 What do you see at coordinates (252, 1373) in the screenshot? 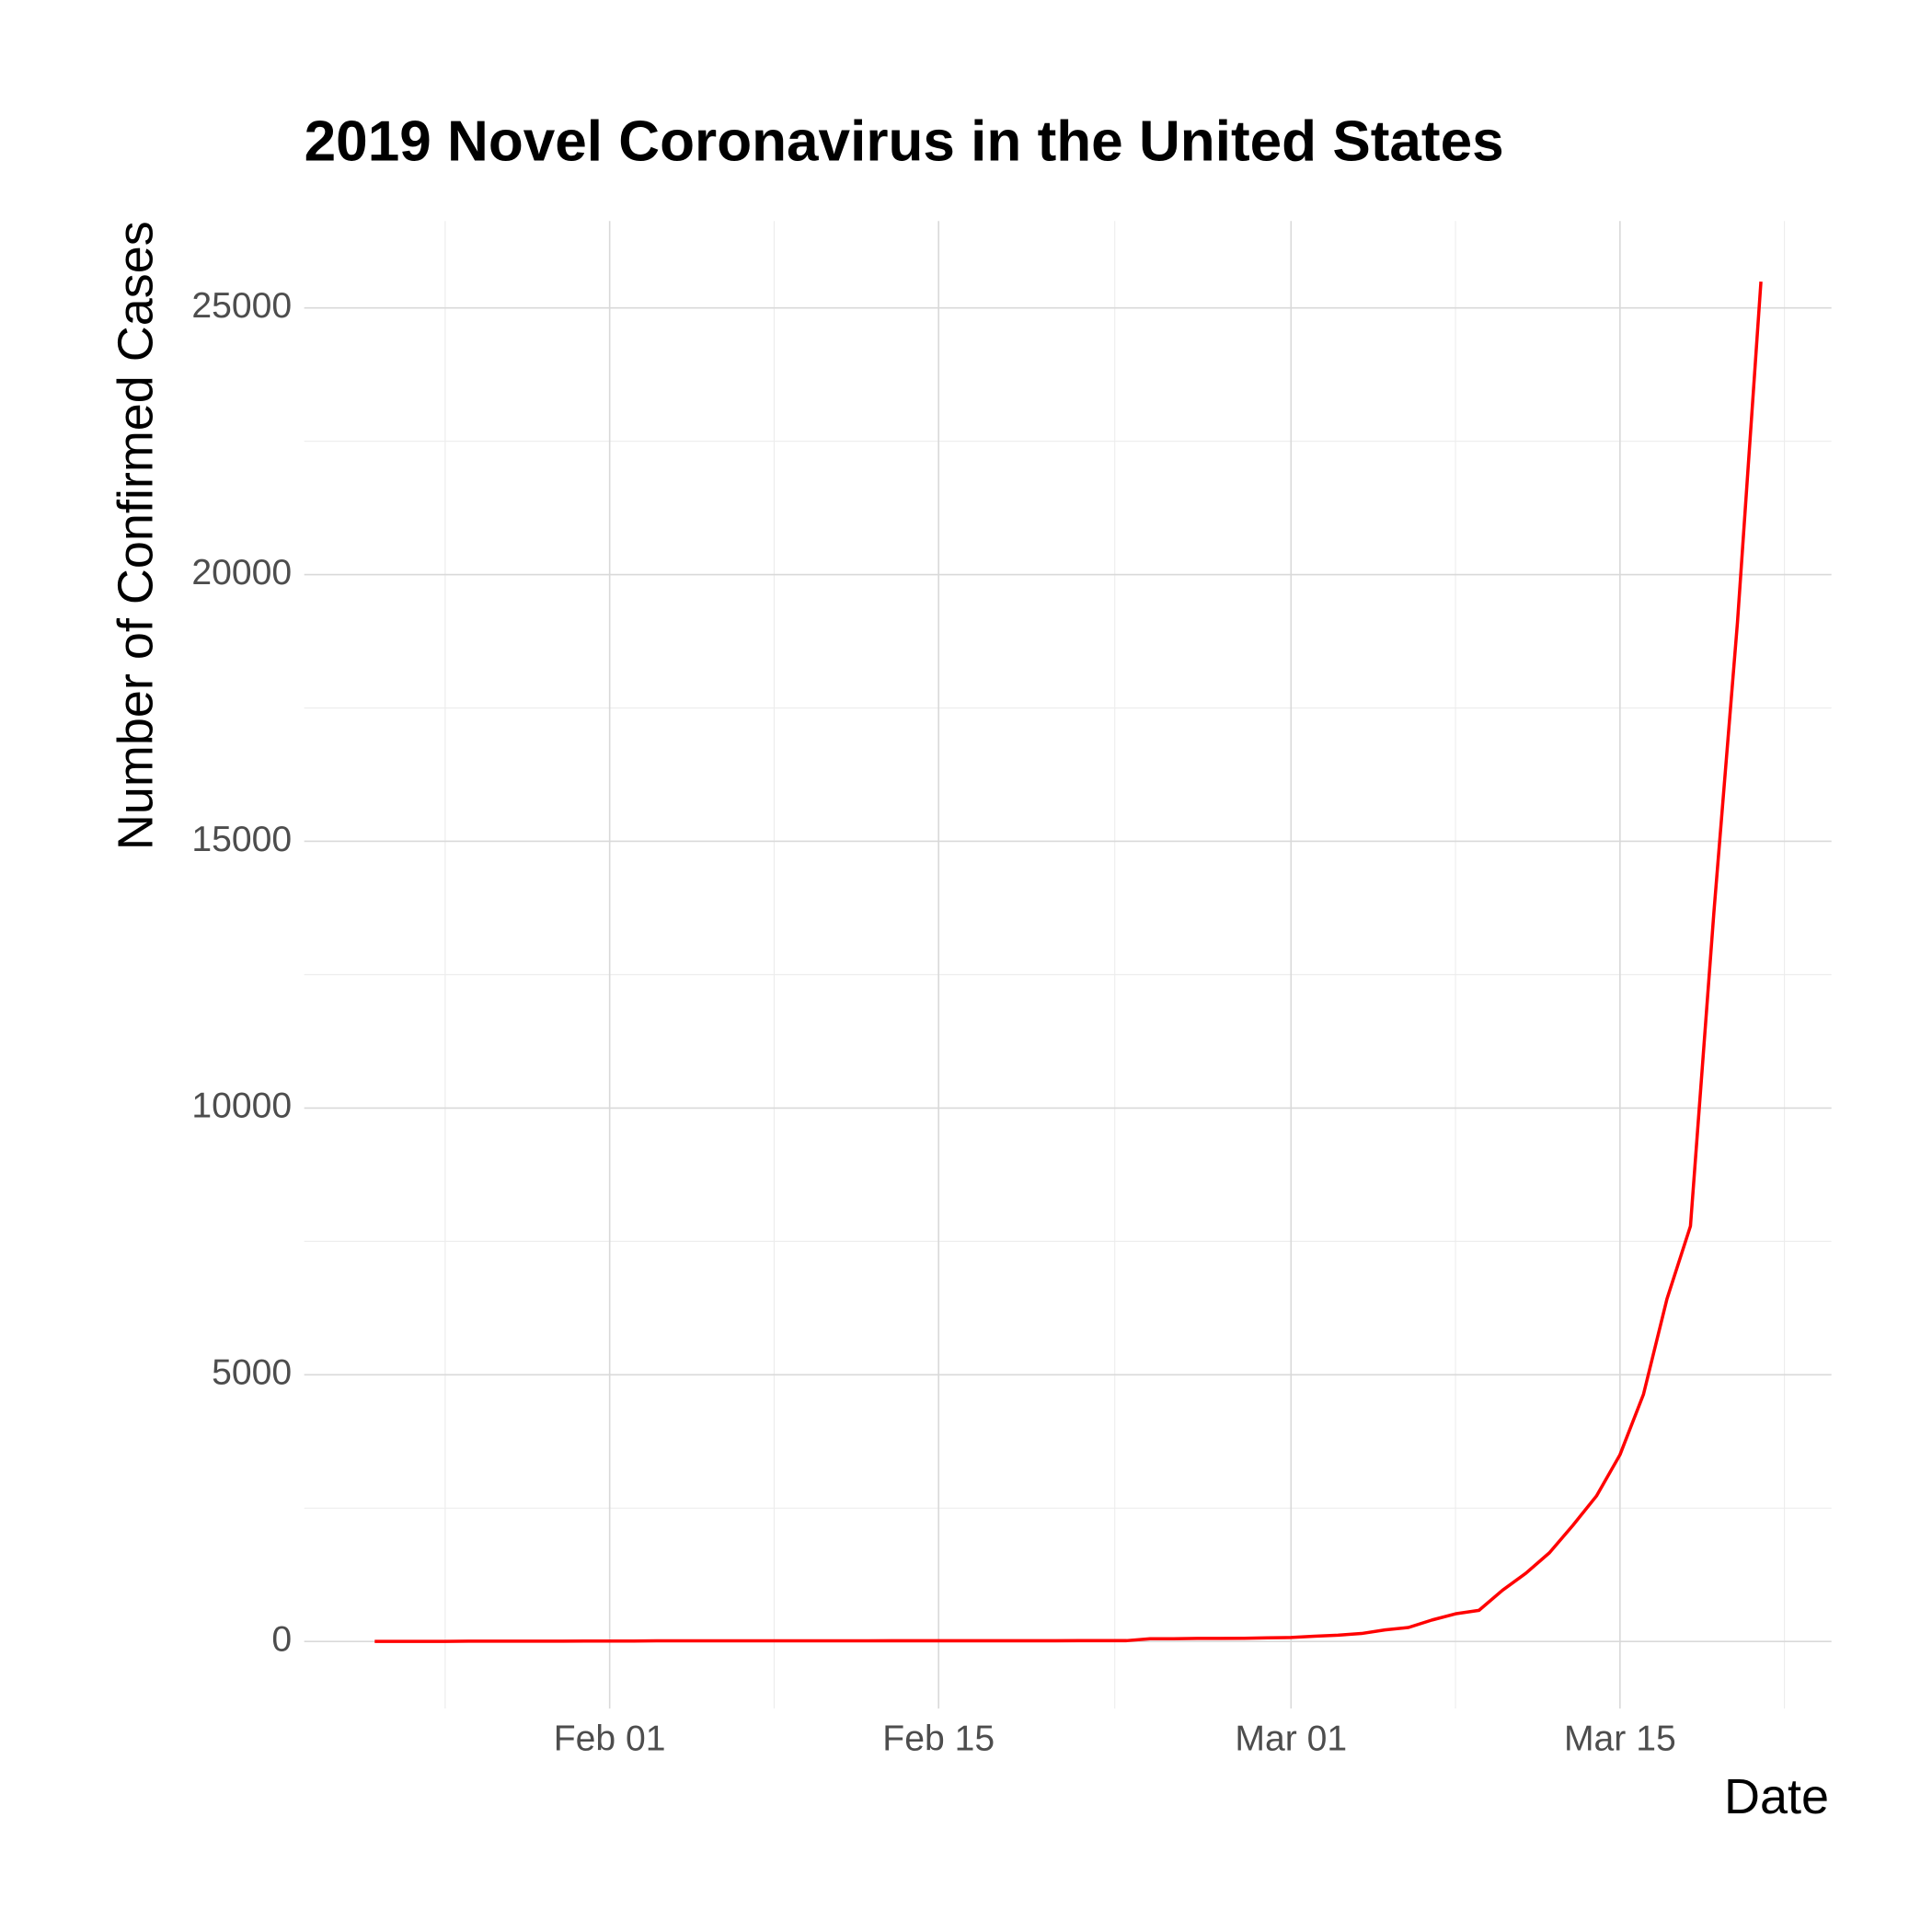
I see `y-tick-label: 5000` at bounding box center [252, 1373].